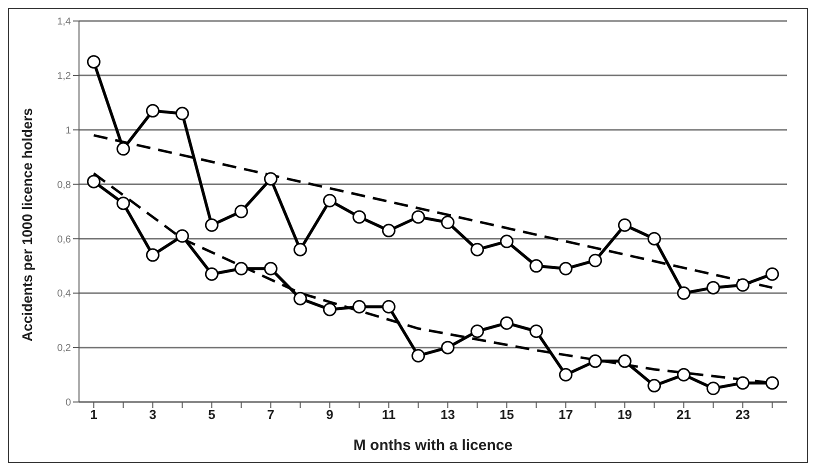 The image size is (818, 472). What do you see at coordinates (683, 414) in the screenshot?
I see `x-tick-label: 21` at bounding box center [683, 414].